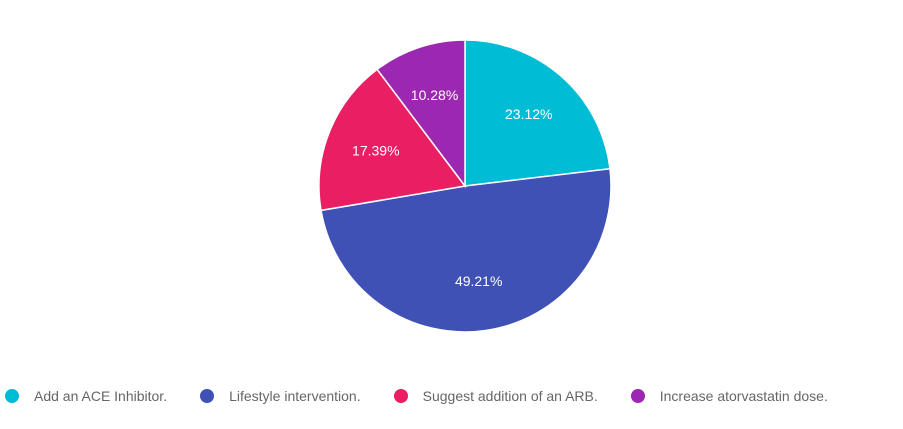 Image resolution: width=903 pixels, height=429 pixels. What do you see at coordinates (528, 114) in the screenshot?
I see `data-label-add-ace-inhibitor: 23.12%` at bounding box center [528, 114].